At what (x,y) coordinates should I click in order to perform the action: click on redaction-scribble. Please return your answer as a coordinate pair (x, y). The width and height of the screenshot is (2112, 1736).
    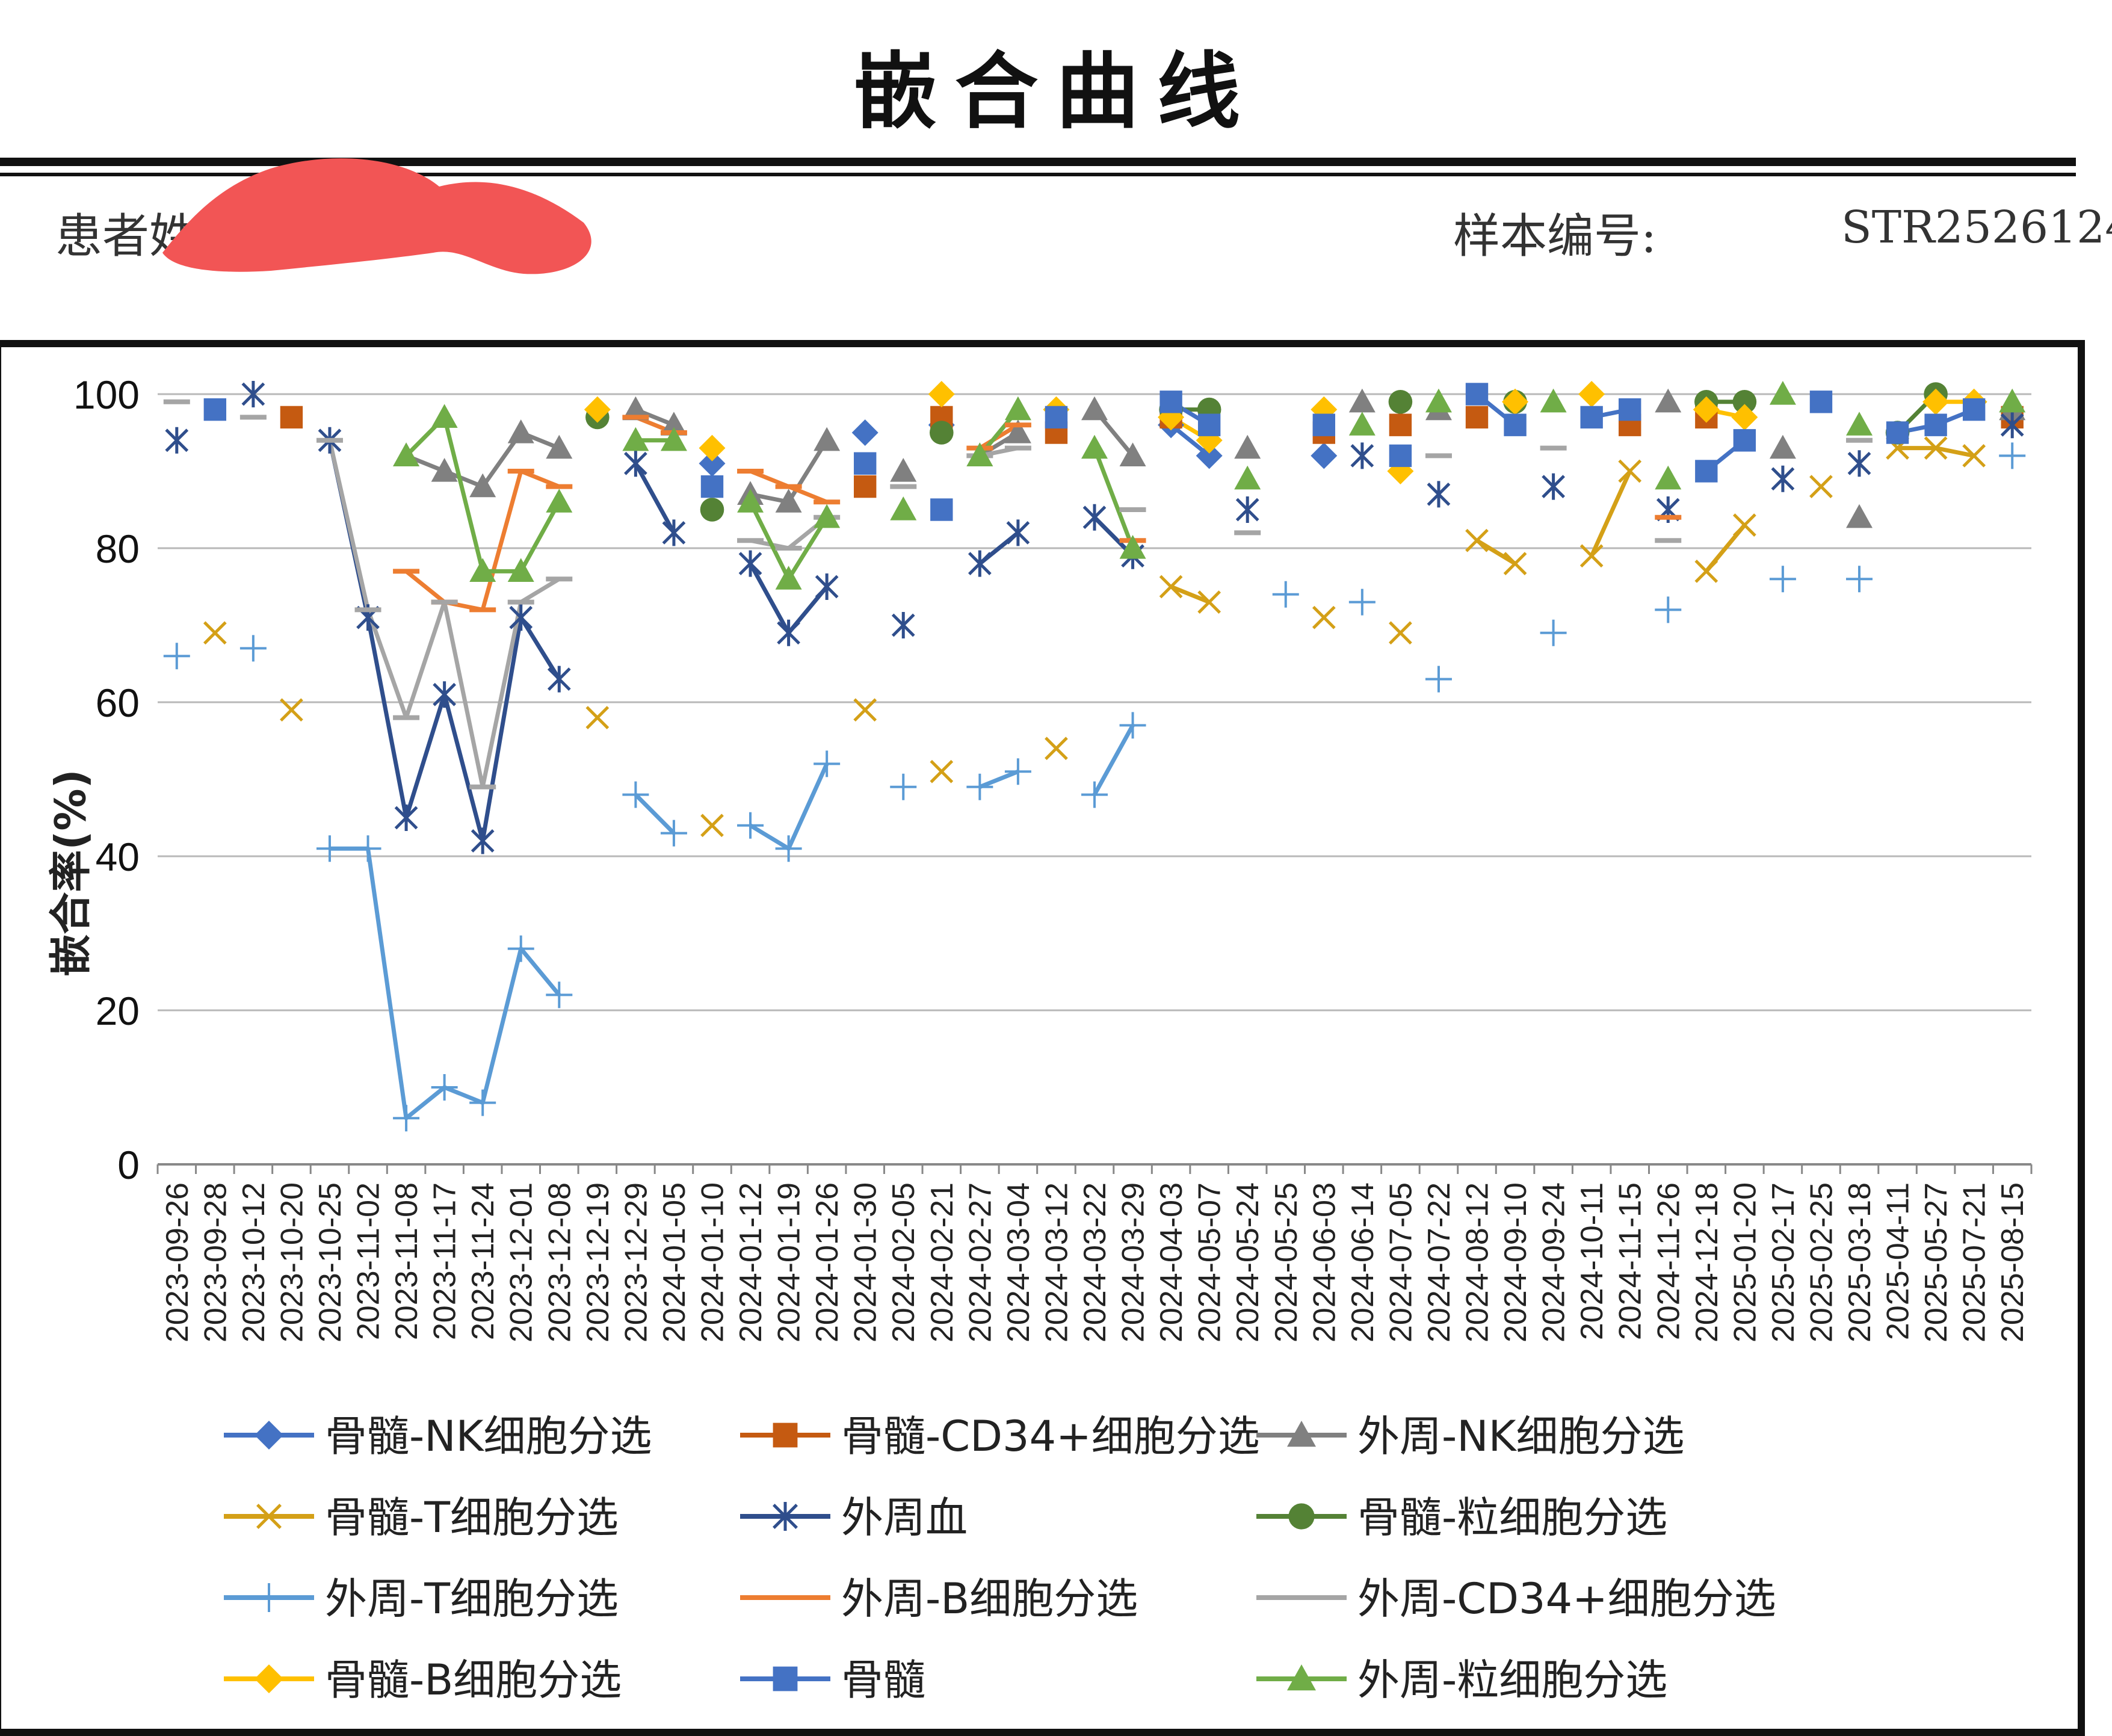
    Looking at the image, I should click on (376, 216).